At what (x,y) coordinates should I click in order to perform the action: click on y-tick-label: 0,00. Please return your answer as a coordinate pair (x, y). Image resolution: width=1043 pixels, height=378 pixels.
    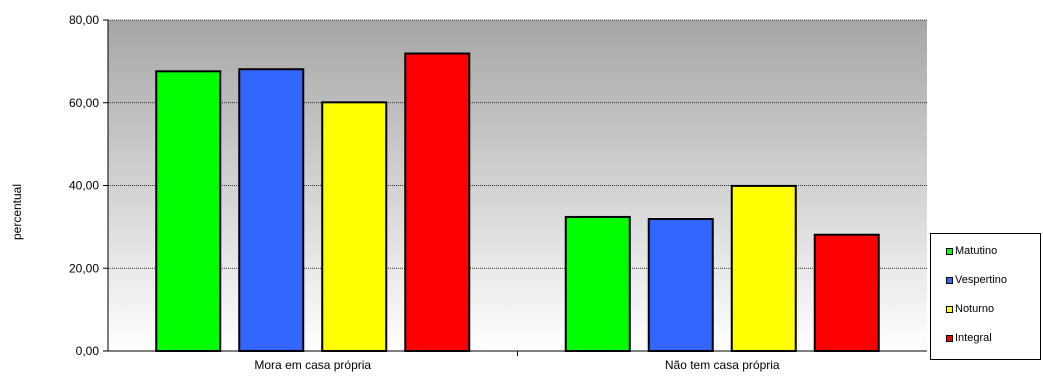
    Looking at the image, I should click on (88, 351).